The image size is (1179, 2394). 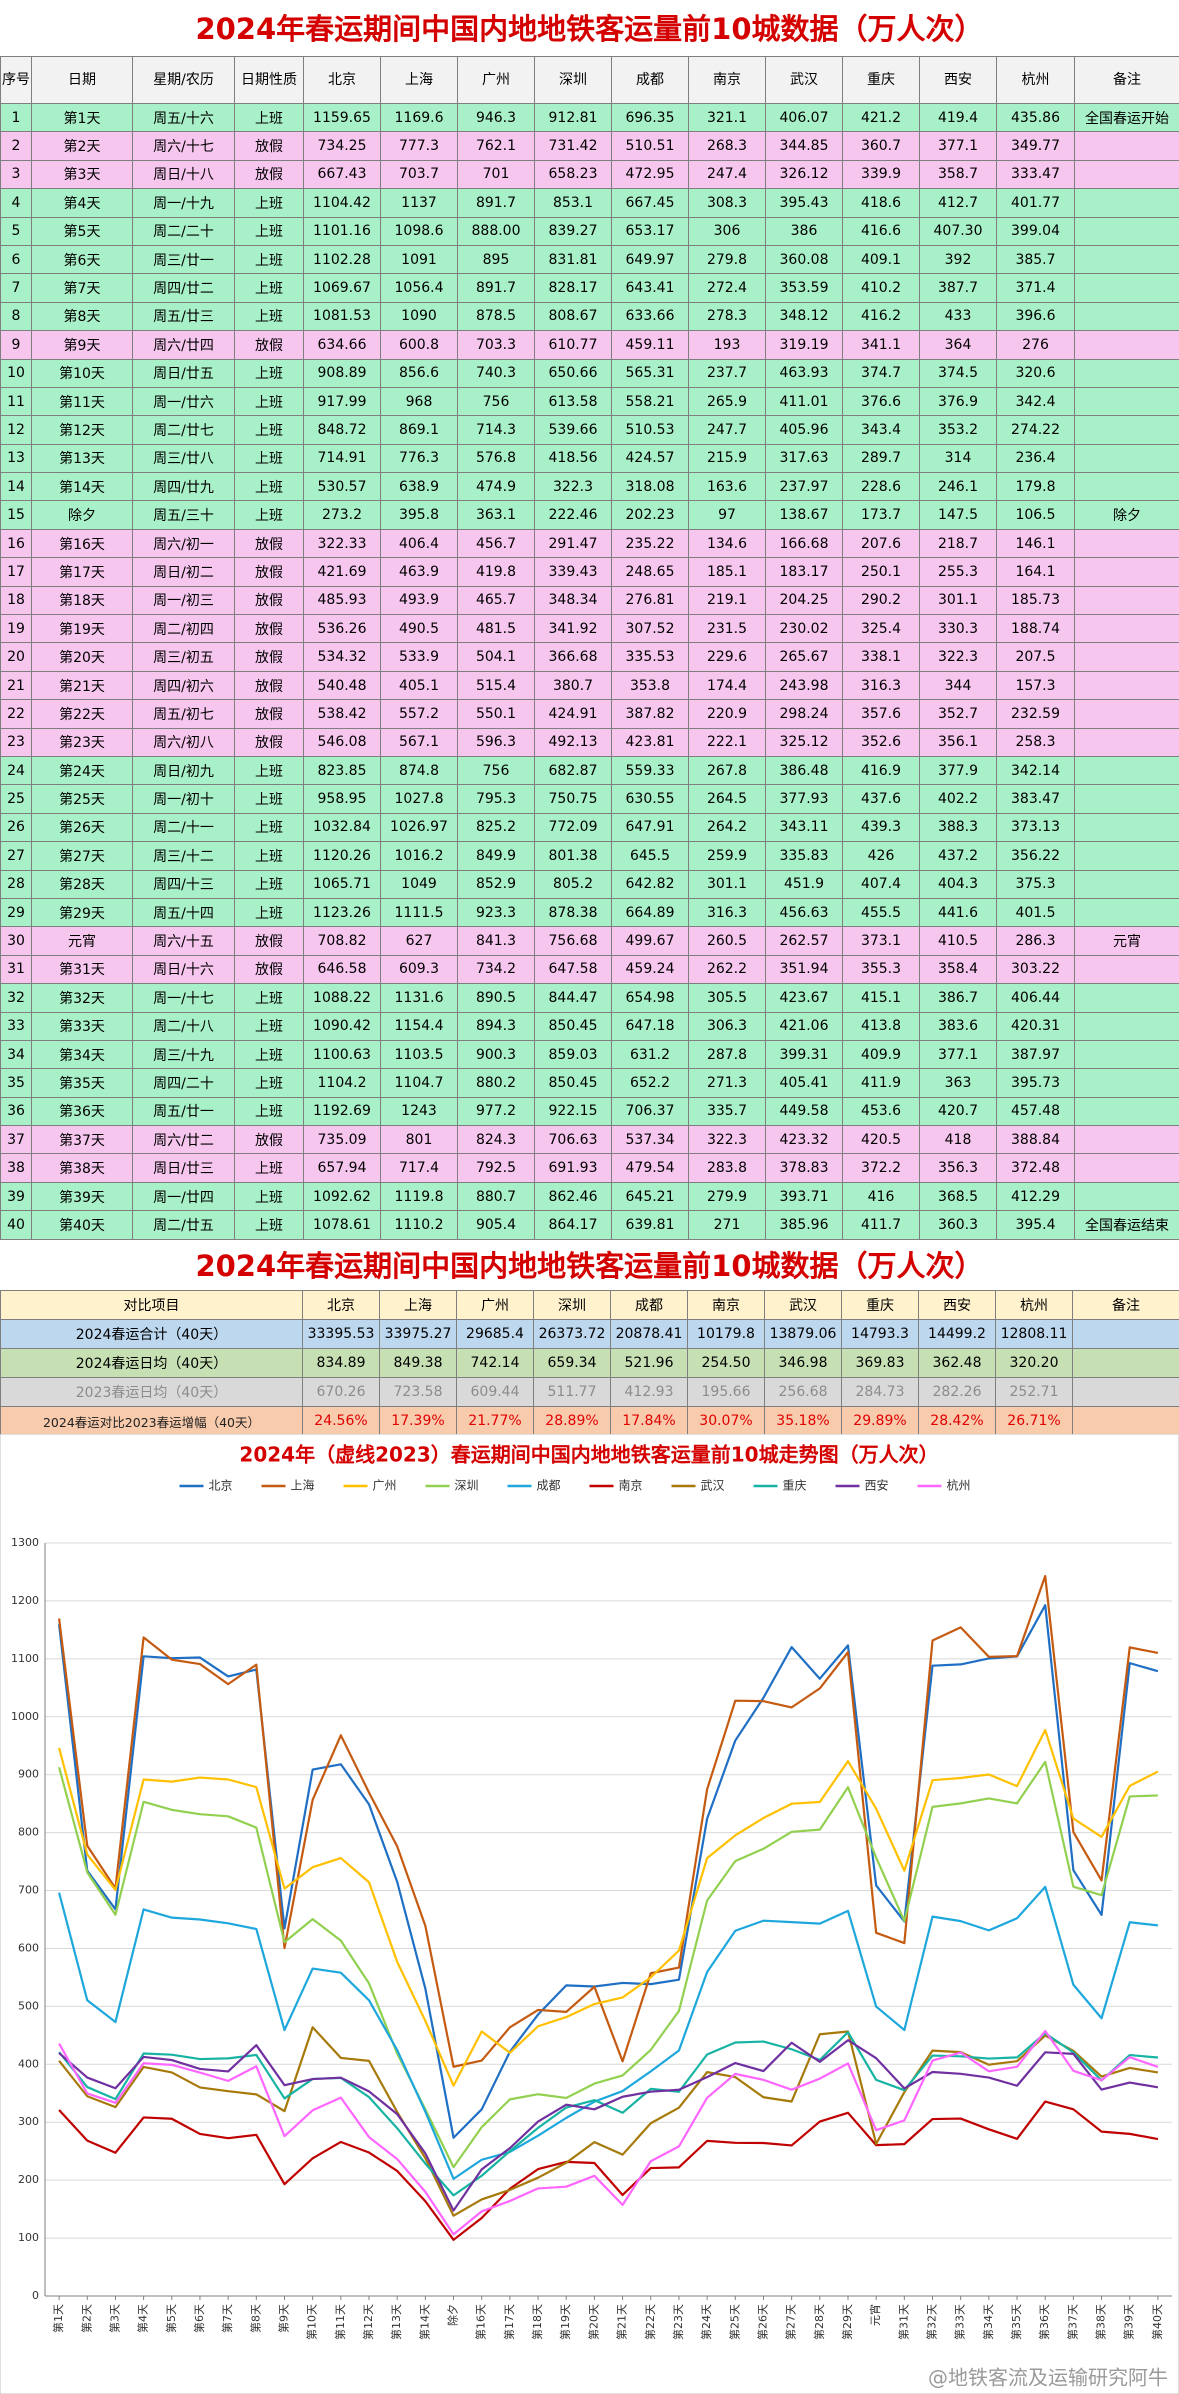 What do you see at coordinates (1035, 288) in the screenshot?
I see `table-cell: 371.4` at bounding box center [1035, 288].